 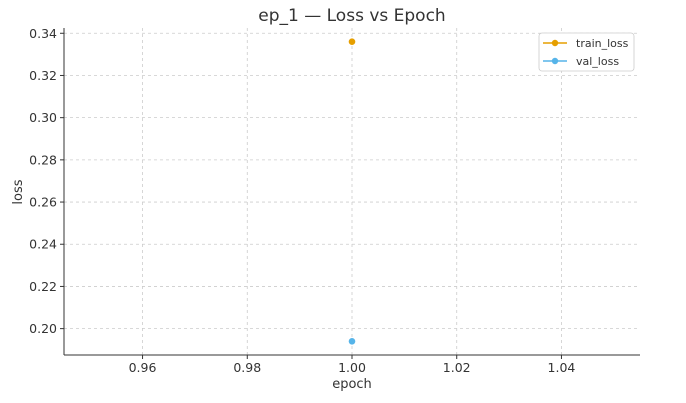 I want to click on legend-label-train-loss: train_loss, so click(x=602, y=43).